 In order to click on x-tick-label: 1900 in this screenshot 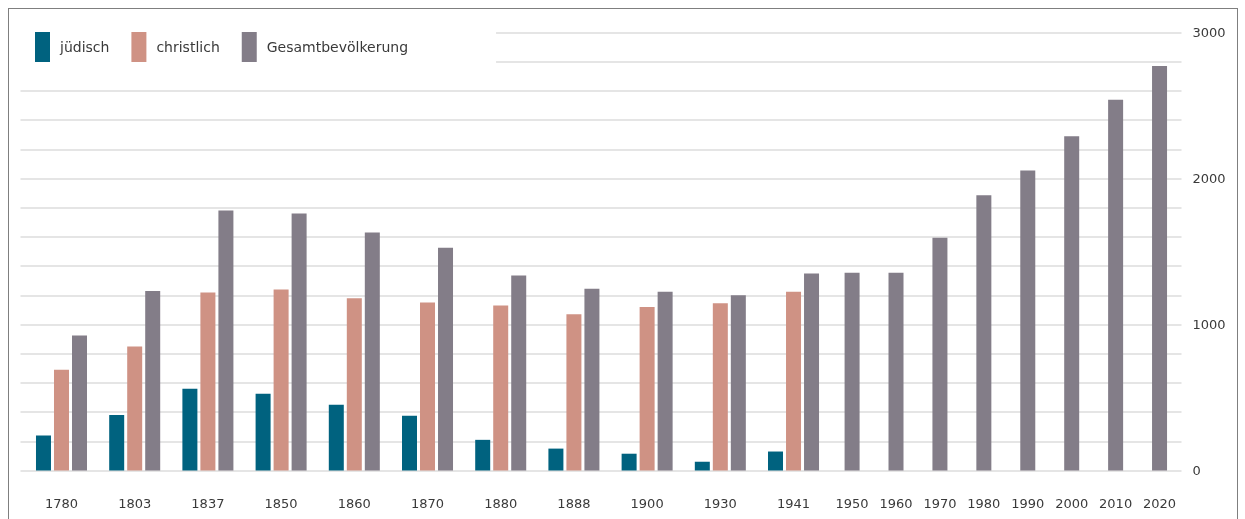, I will do `click(647, 503)`.